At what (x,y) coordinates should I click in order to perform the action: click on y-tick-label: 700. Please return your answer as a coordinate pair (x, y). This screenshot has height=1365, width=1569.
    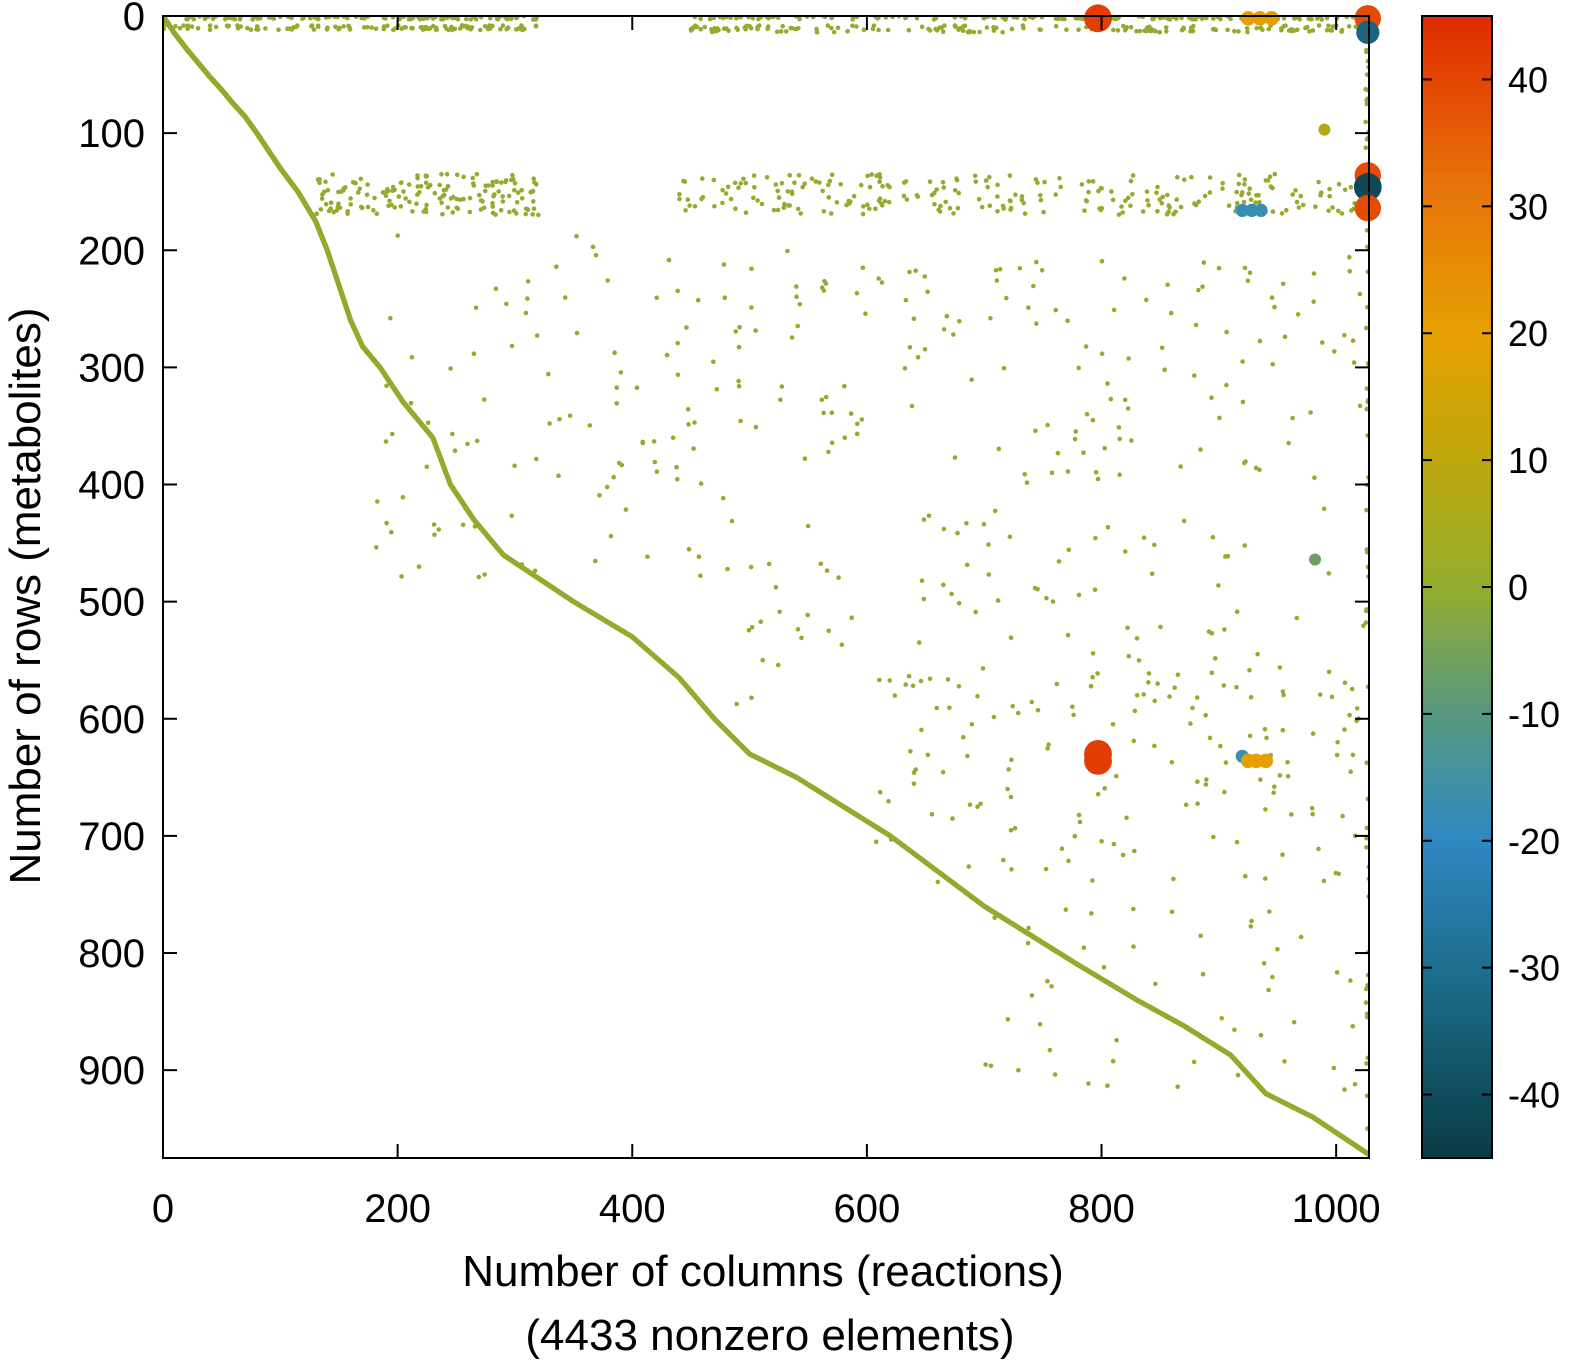
    Looking at the image, I should click on (111, 837).